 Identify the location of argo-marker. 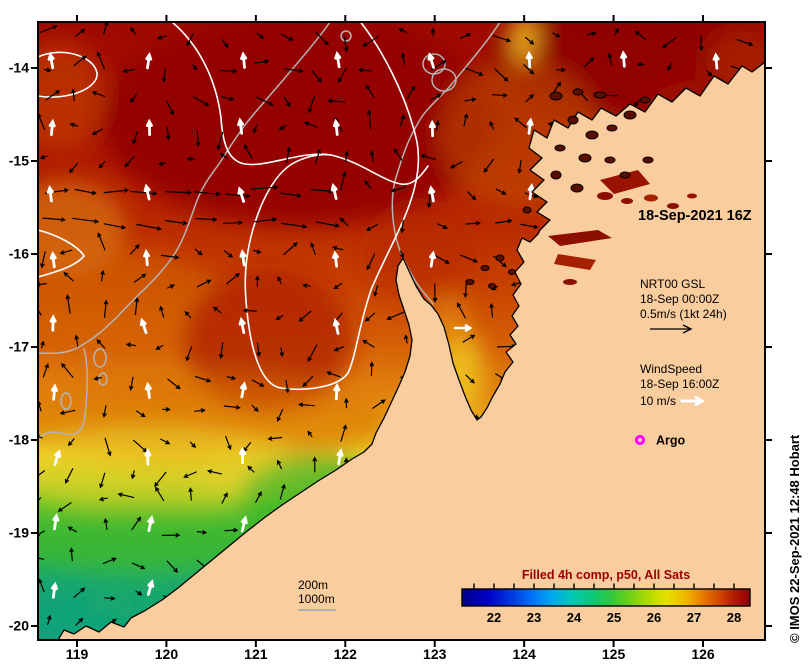
(640, 440).